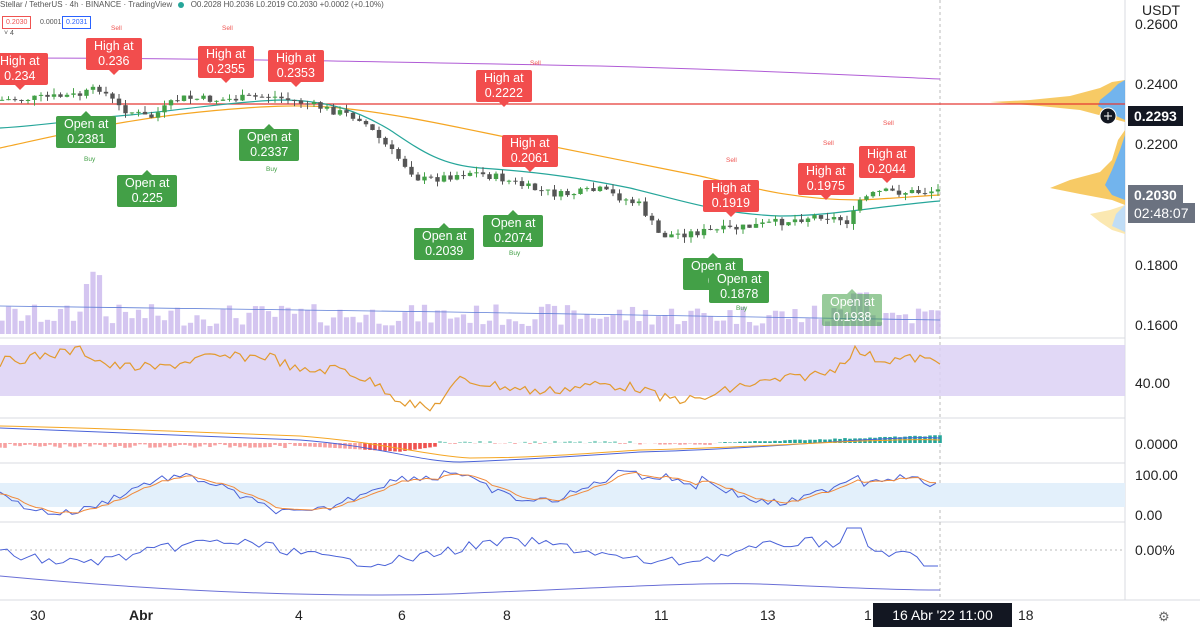 Image resolution: width=1200 pixels, height=630 pixels. I want to click on buy-signal-label: Buy, so click(742, 308).